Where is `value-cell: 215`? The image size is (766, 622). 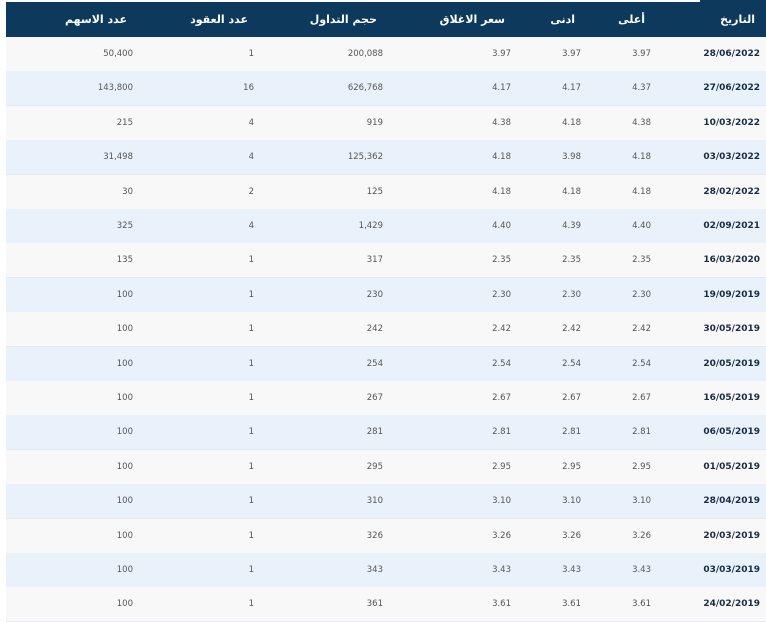
value-cell: 215 is located at coordinates (124, 122).